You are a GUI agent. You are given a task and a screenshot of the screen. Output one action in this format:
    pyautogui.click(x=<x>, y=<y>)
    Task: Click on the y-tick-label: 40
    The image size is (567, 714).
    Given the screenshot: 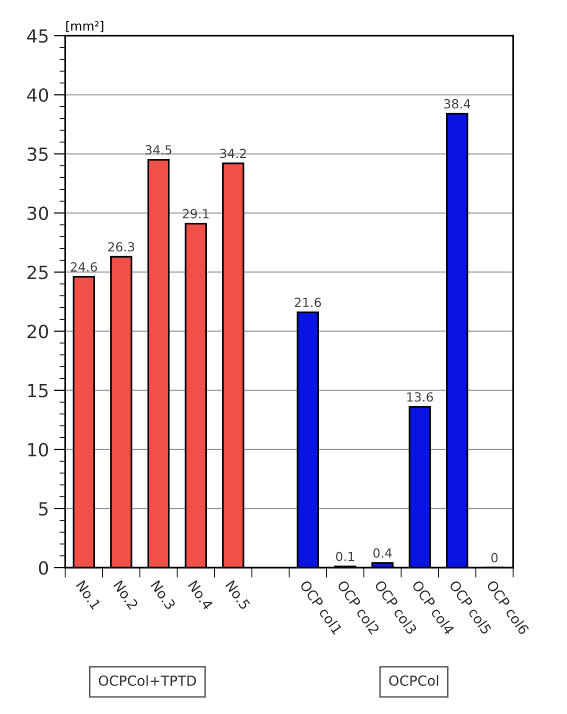 What is the action you would take?
    pyautogui.click(x=37, y=95)
    